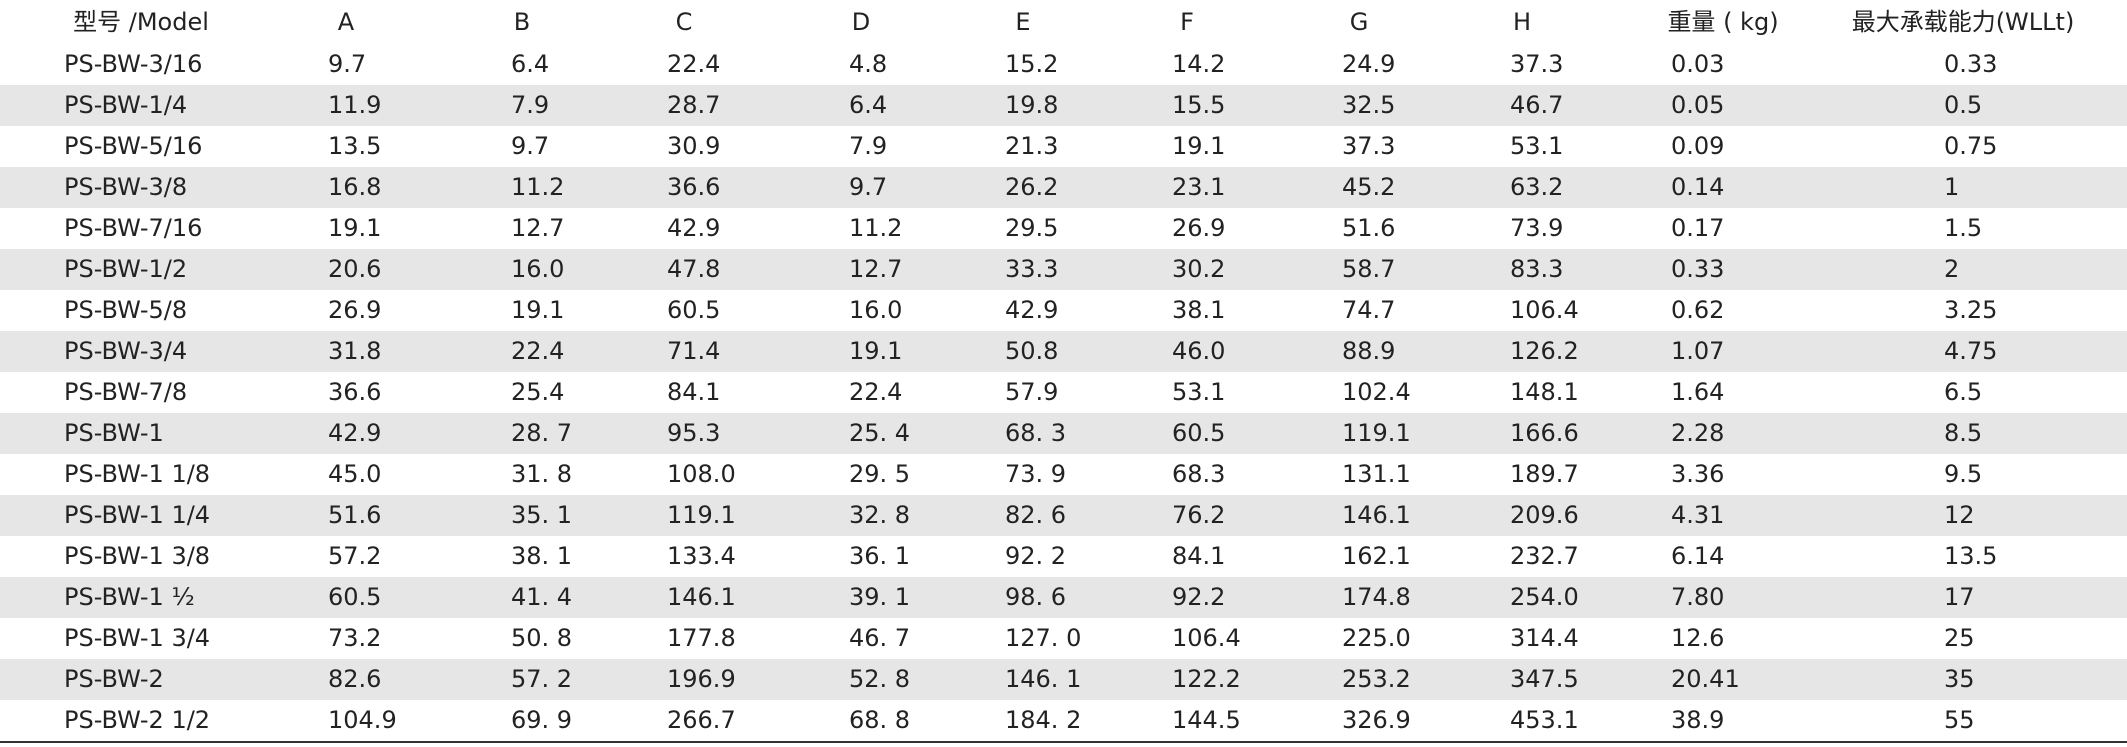  What do you see at coordinates (1698, 474) in the screenshot?
I see `table-cell: 3.36` at bounding box center [1698, 474].